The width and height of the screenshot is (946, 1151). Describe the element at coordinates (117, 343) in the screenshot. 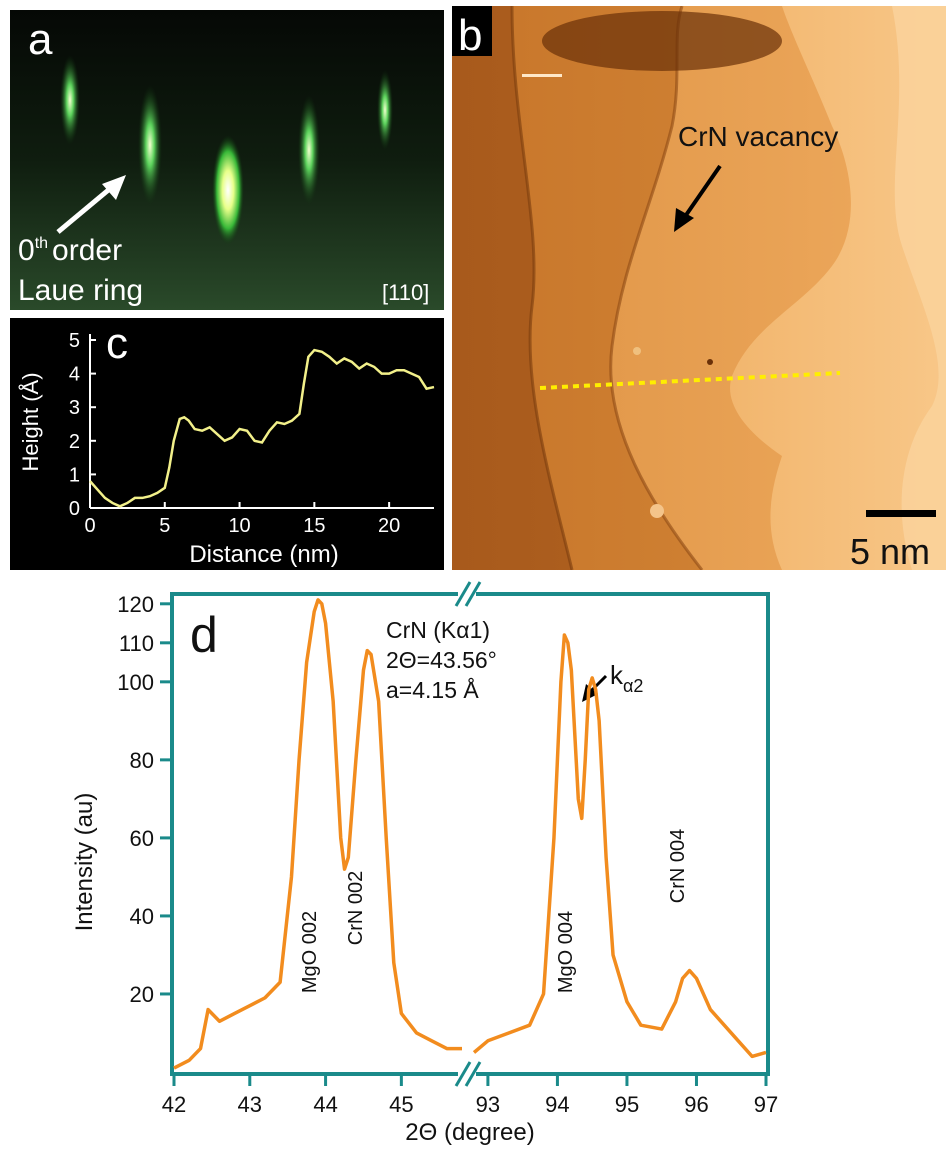

I see `panel-label-c: c` at that location.